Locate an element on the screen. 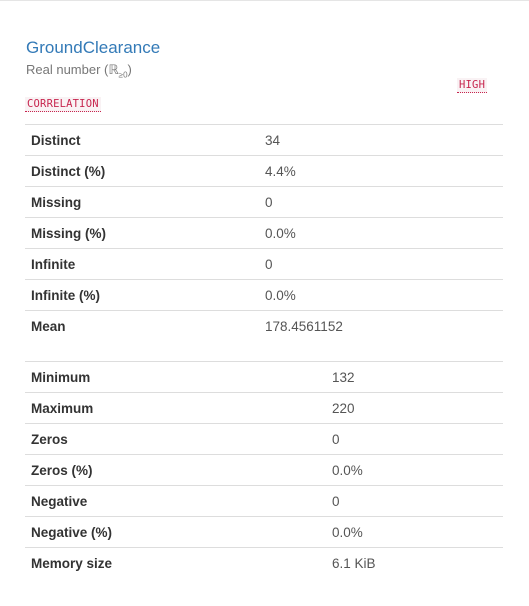  stat-value: 178.4561152 is located at coordinates (381, 325).